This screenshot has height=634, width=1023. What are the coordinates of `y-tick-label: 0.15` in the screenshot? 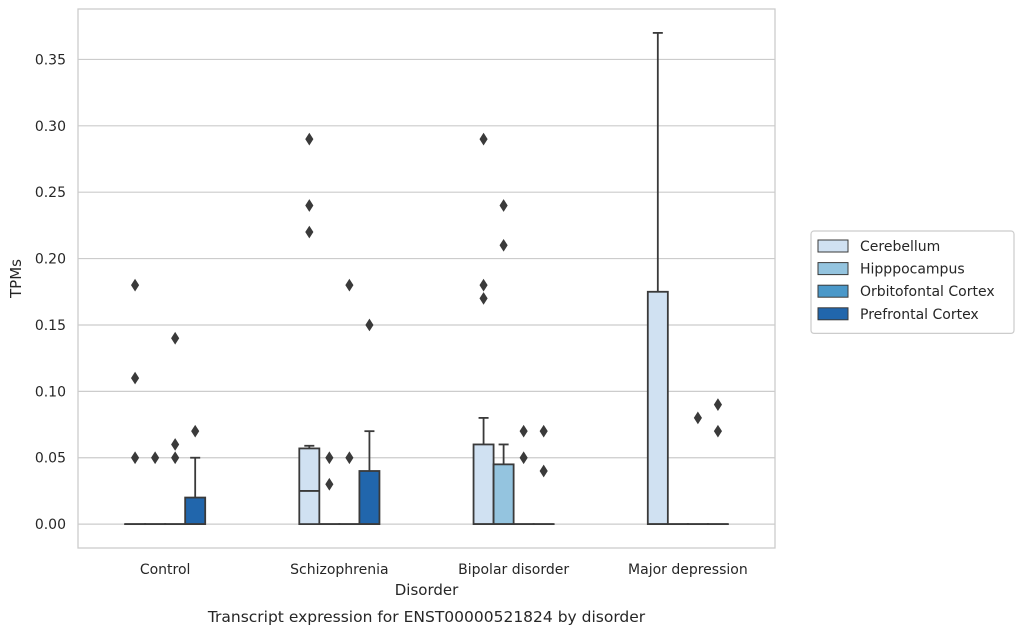 It's located at (50, 326).